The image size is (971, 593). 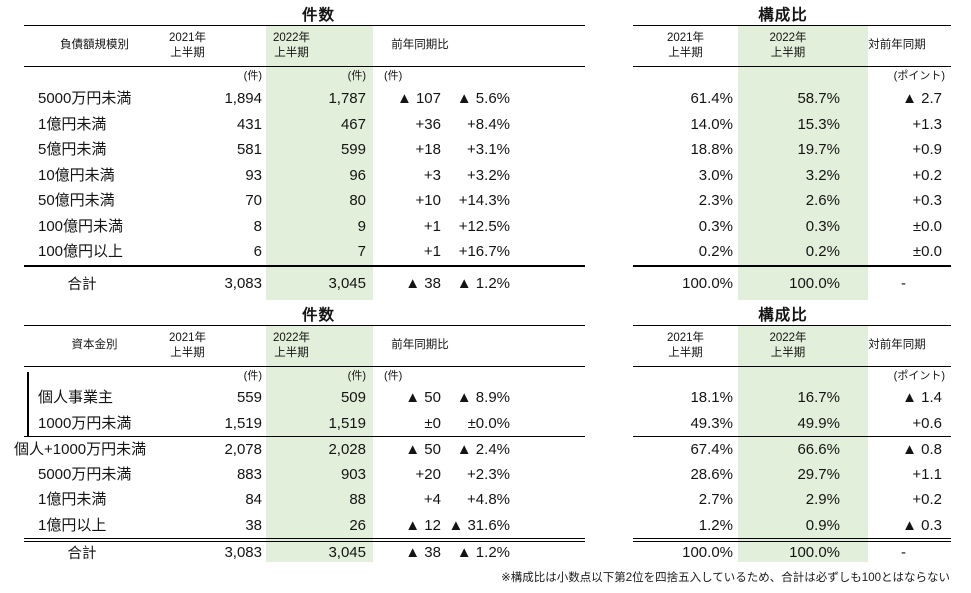 I want to click on cell-2021-ratio: 0.3%, so click(x=715, y=226).